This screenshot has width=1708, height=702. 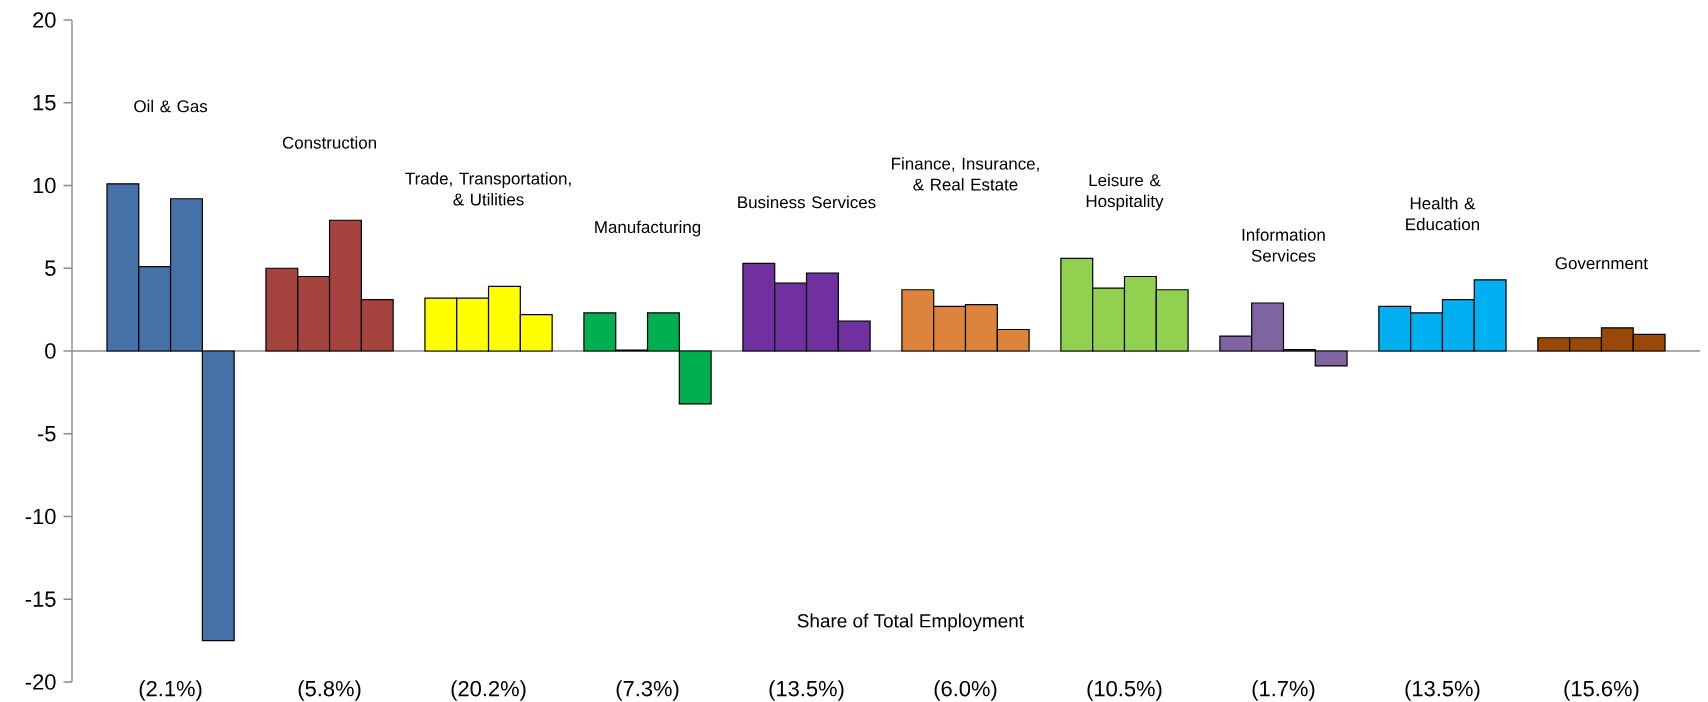 What do you see at coordinates (1125, 192) in the screenshot?
I see `annotation: Leisure & Hospitality` at bounding box center [1125, 192].